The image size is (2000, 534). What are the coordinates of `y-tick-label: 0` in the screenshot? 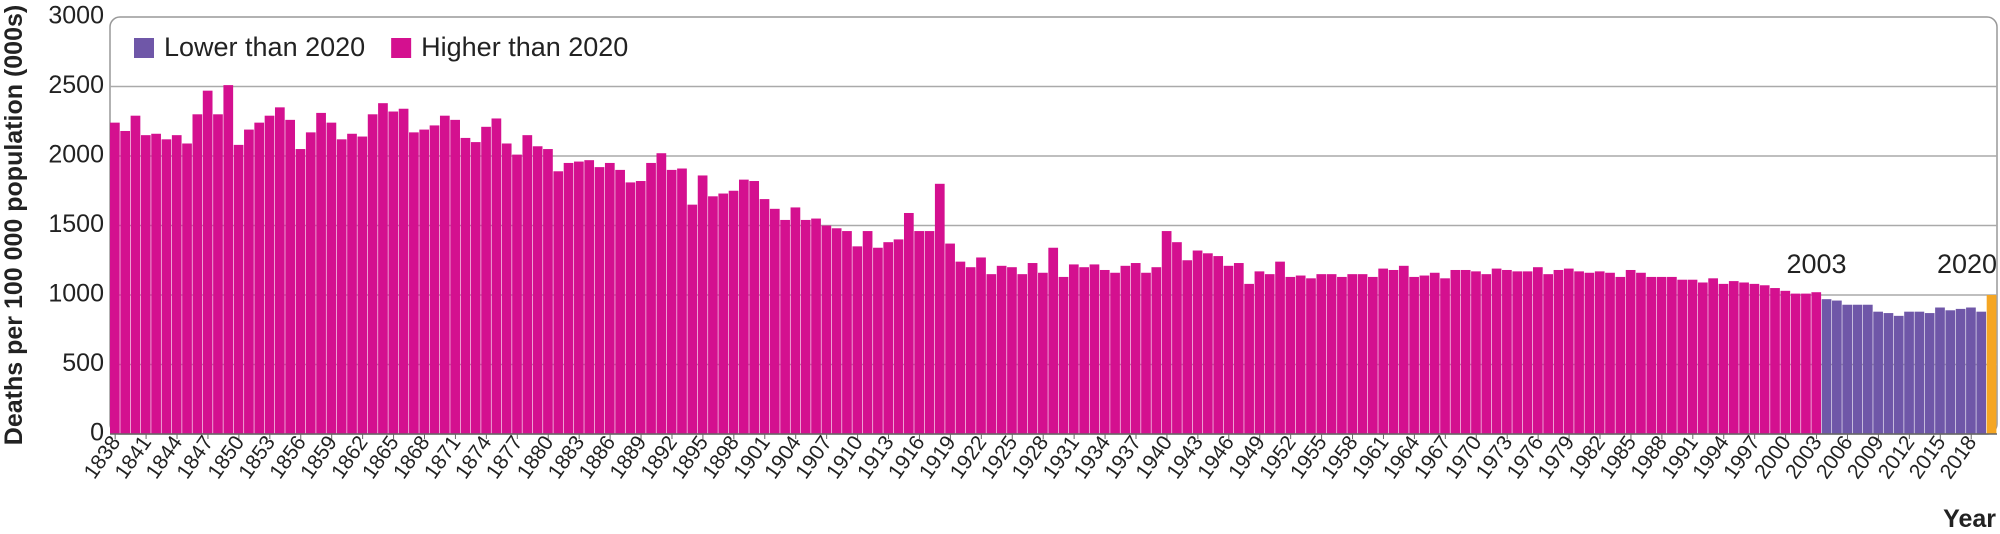 It's located at (97, 433).